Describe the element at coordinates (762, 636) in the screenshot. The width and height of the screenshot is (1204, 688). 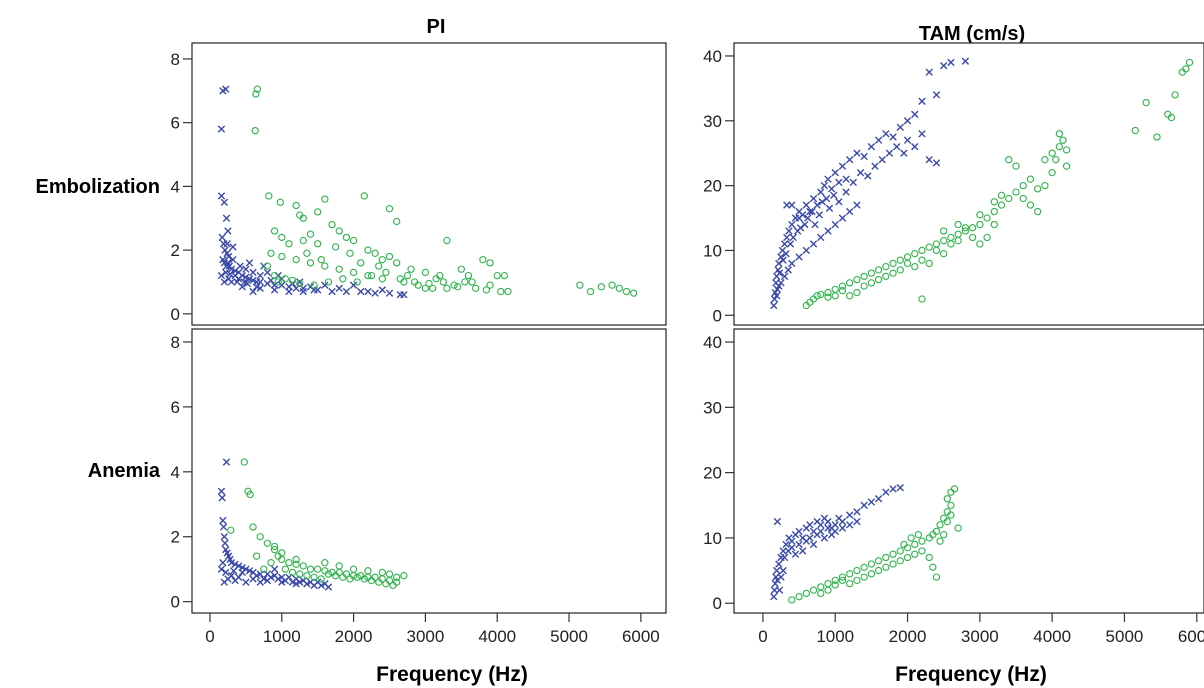
I see `x-tick-label: 0` at that location.